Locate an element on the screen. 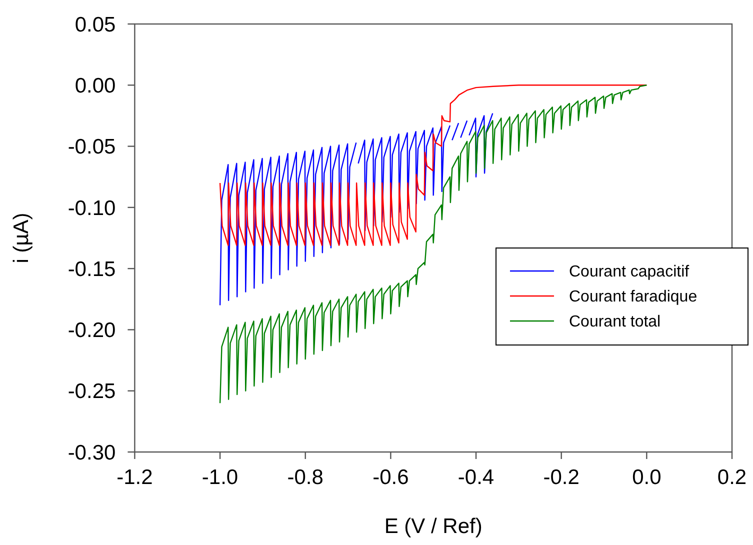 This screenshot has height=545, width=753. x-tick-label: 0.2 is located at coordinates (732, 477).